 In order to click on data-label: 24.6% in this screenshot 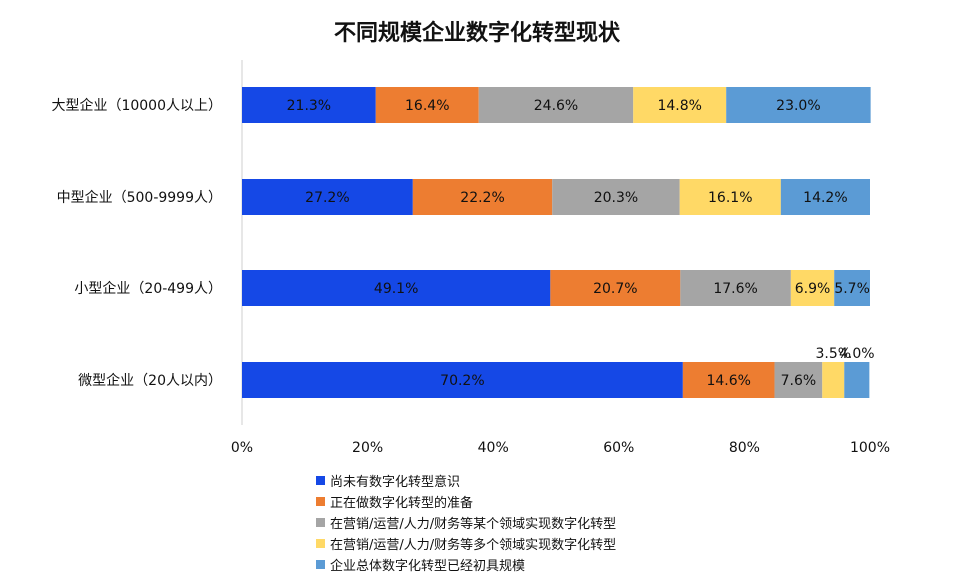, I will do `click(556, 106)`.